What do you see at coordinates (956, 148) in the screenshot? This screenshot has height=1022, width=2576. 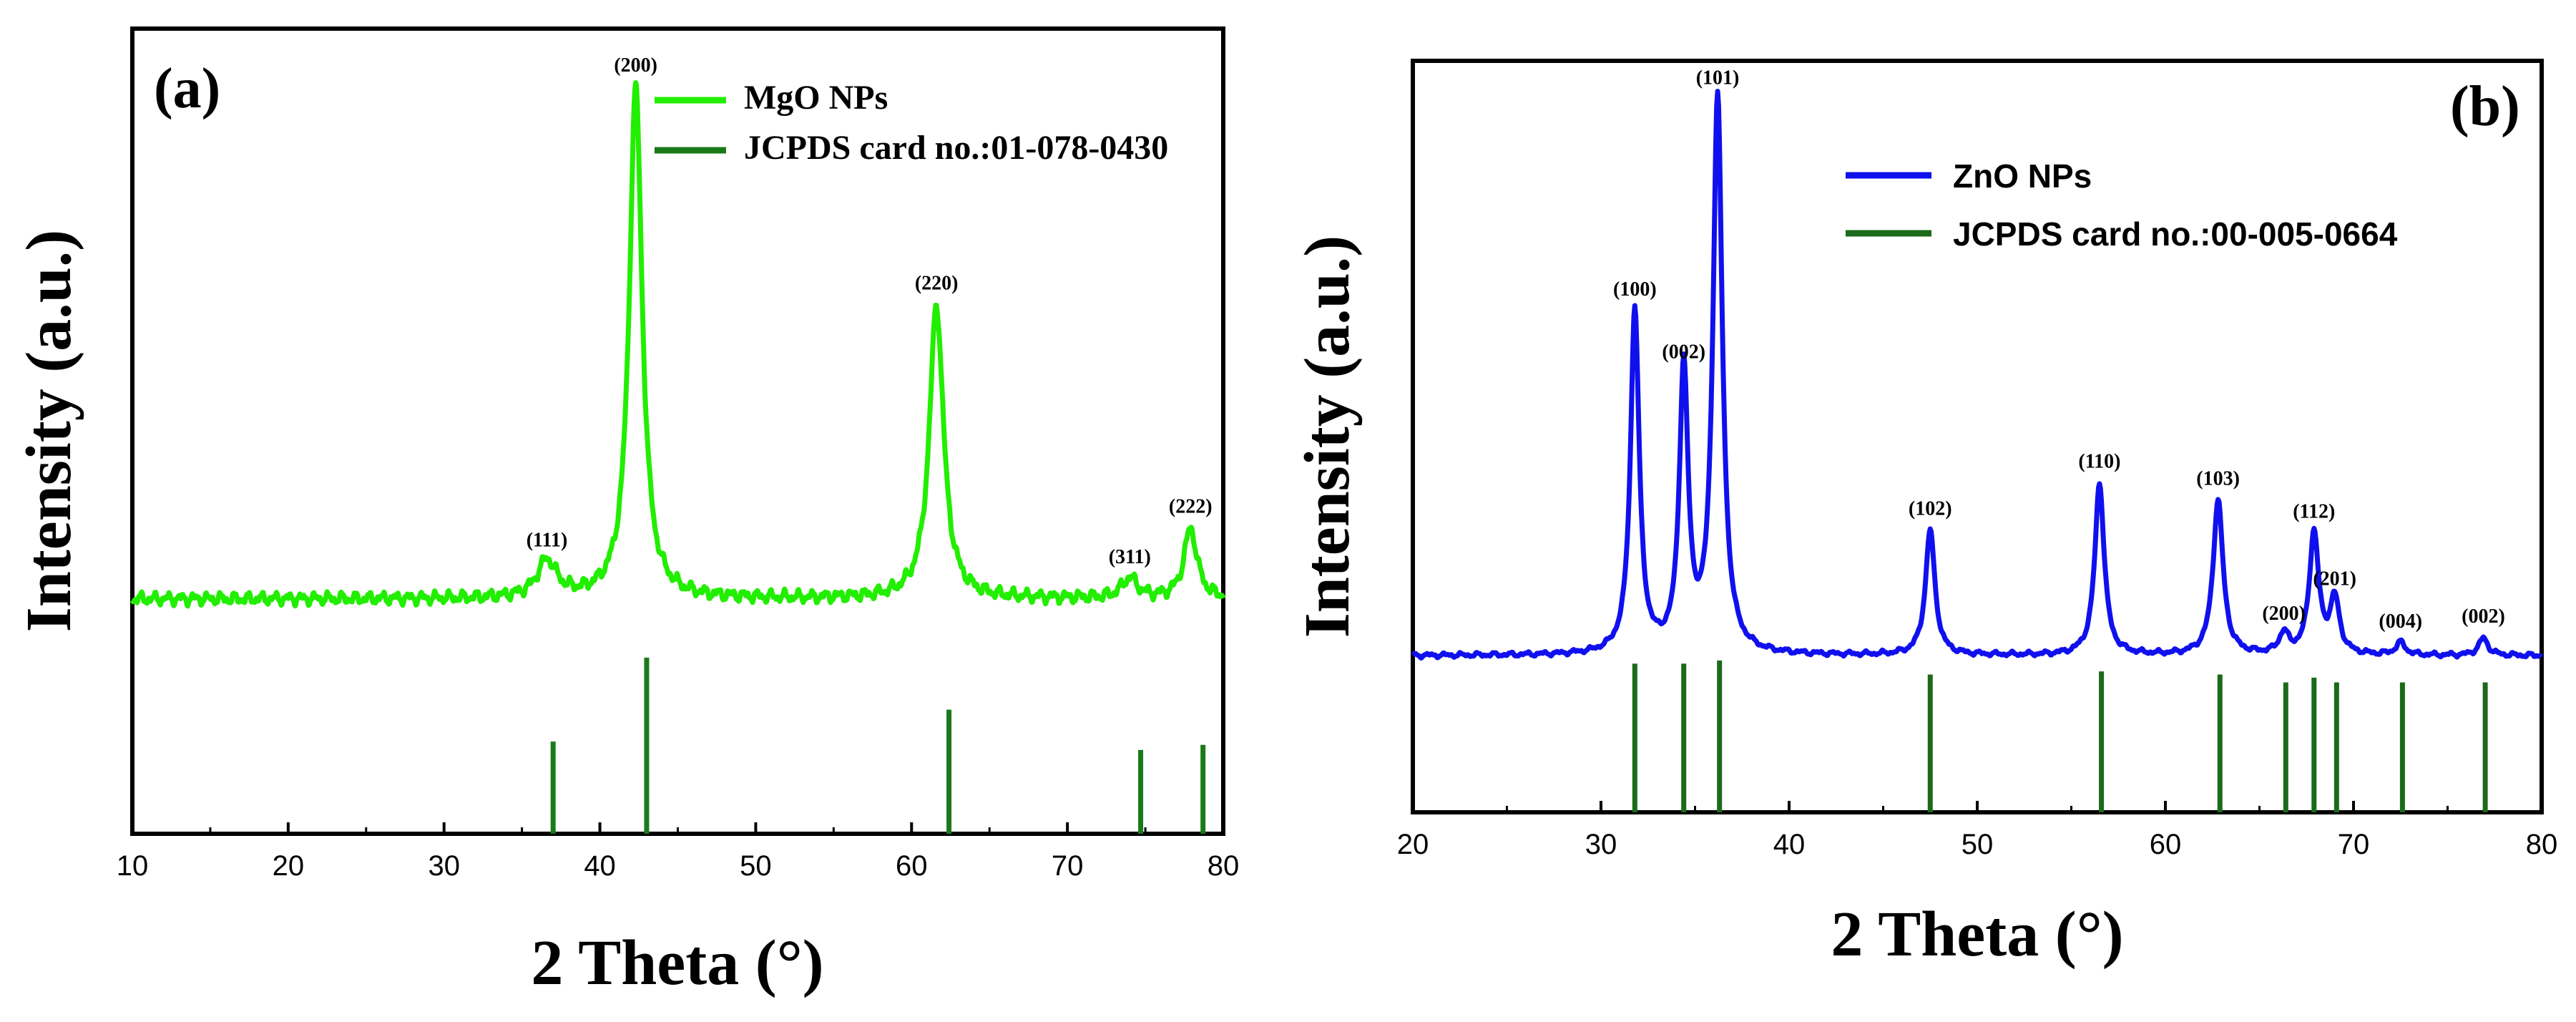 I see `legend-jcpds-a-label: JCPDS card no.:01-078-0430` at bounding box center [956, 148].